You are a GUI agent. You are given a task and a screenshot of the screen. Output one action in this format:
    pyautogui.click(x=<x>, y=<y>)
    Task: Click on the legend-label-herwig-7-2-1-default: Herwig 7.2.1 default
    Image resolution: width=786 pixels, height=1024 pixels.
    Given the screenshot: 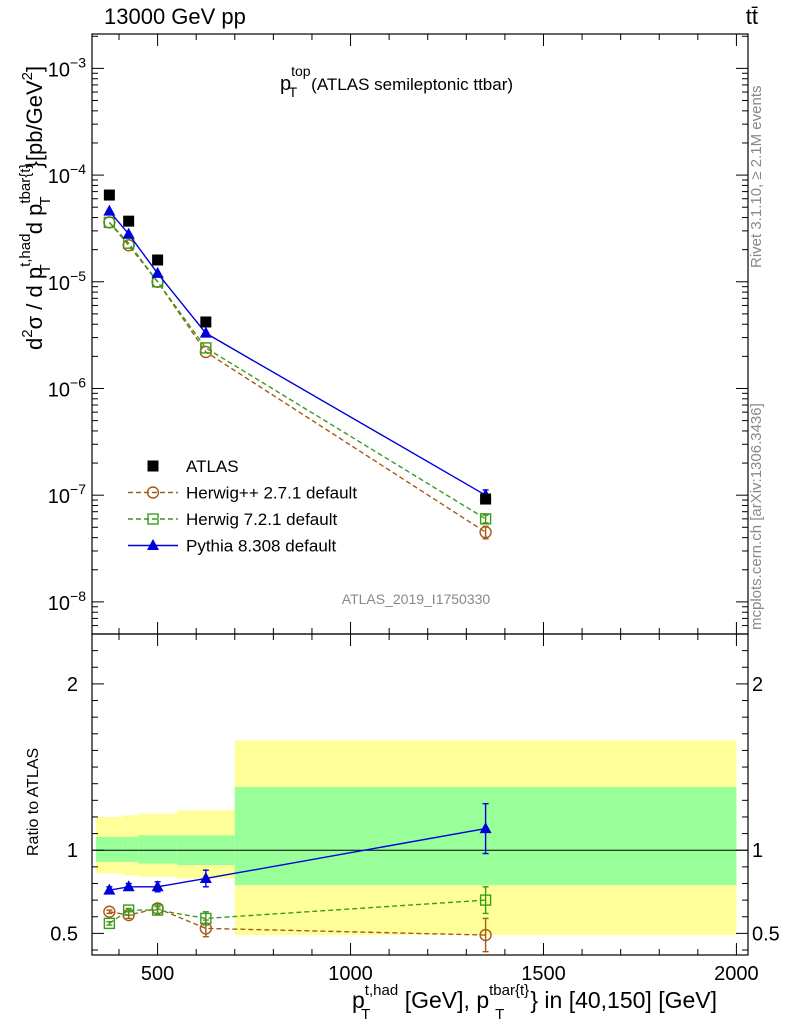 What is the action you would take?
    pyautogui.click(x=261, y=519)
    